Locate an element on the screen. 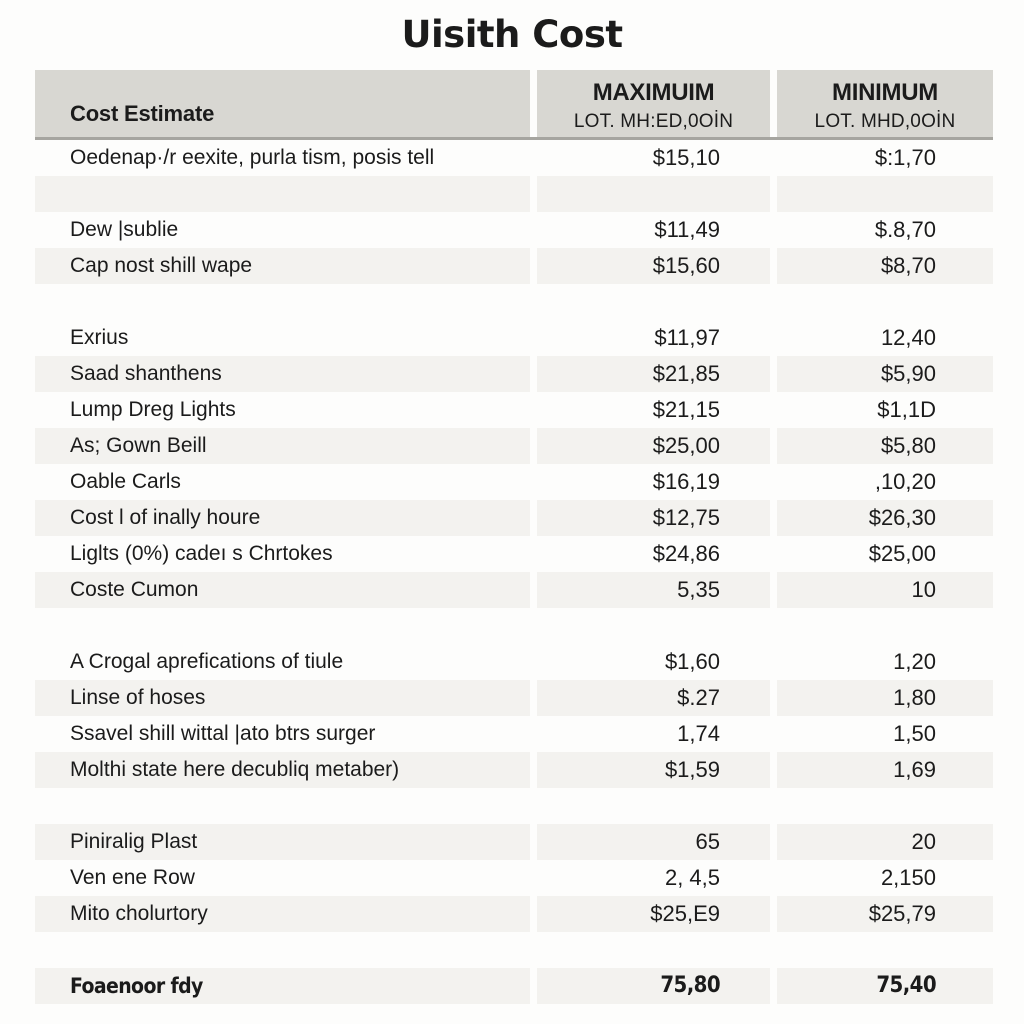 The height and width of the screenshot is (1024, 1024). table-row: Saad shanthens $21,85 $5,90 is located at coordinates (514, 374).